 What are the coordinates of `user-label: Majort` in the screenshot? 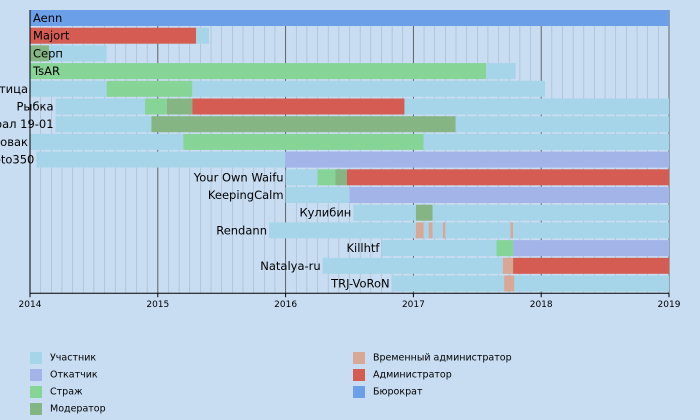 It's located at (51, 36).